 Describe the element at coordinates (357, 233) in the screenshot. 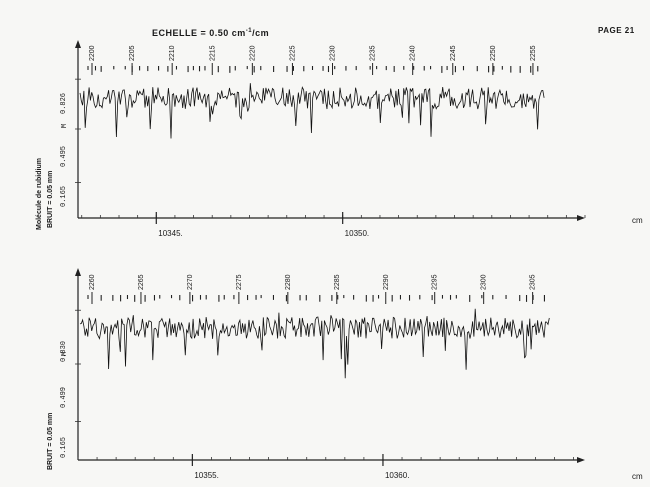

I see `x-tick-label: 10350.` at that location.